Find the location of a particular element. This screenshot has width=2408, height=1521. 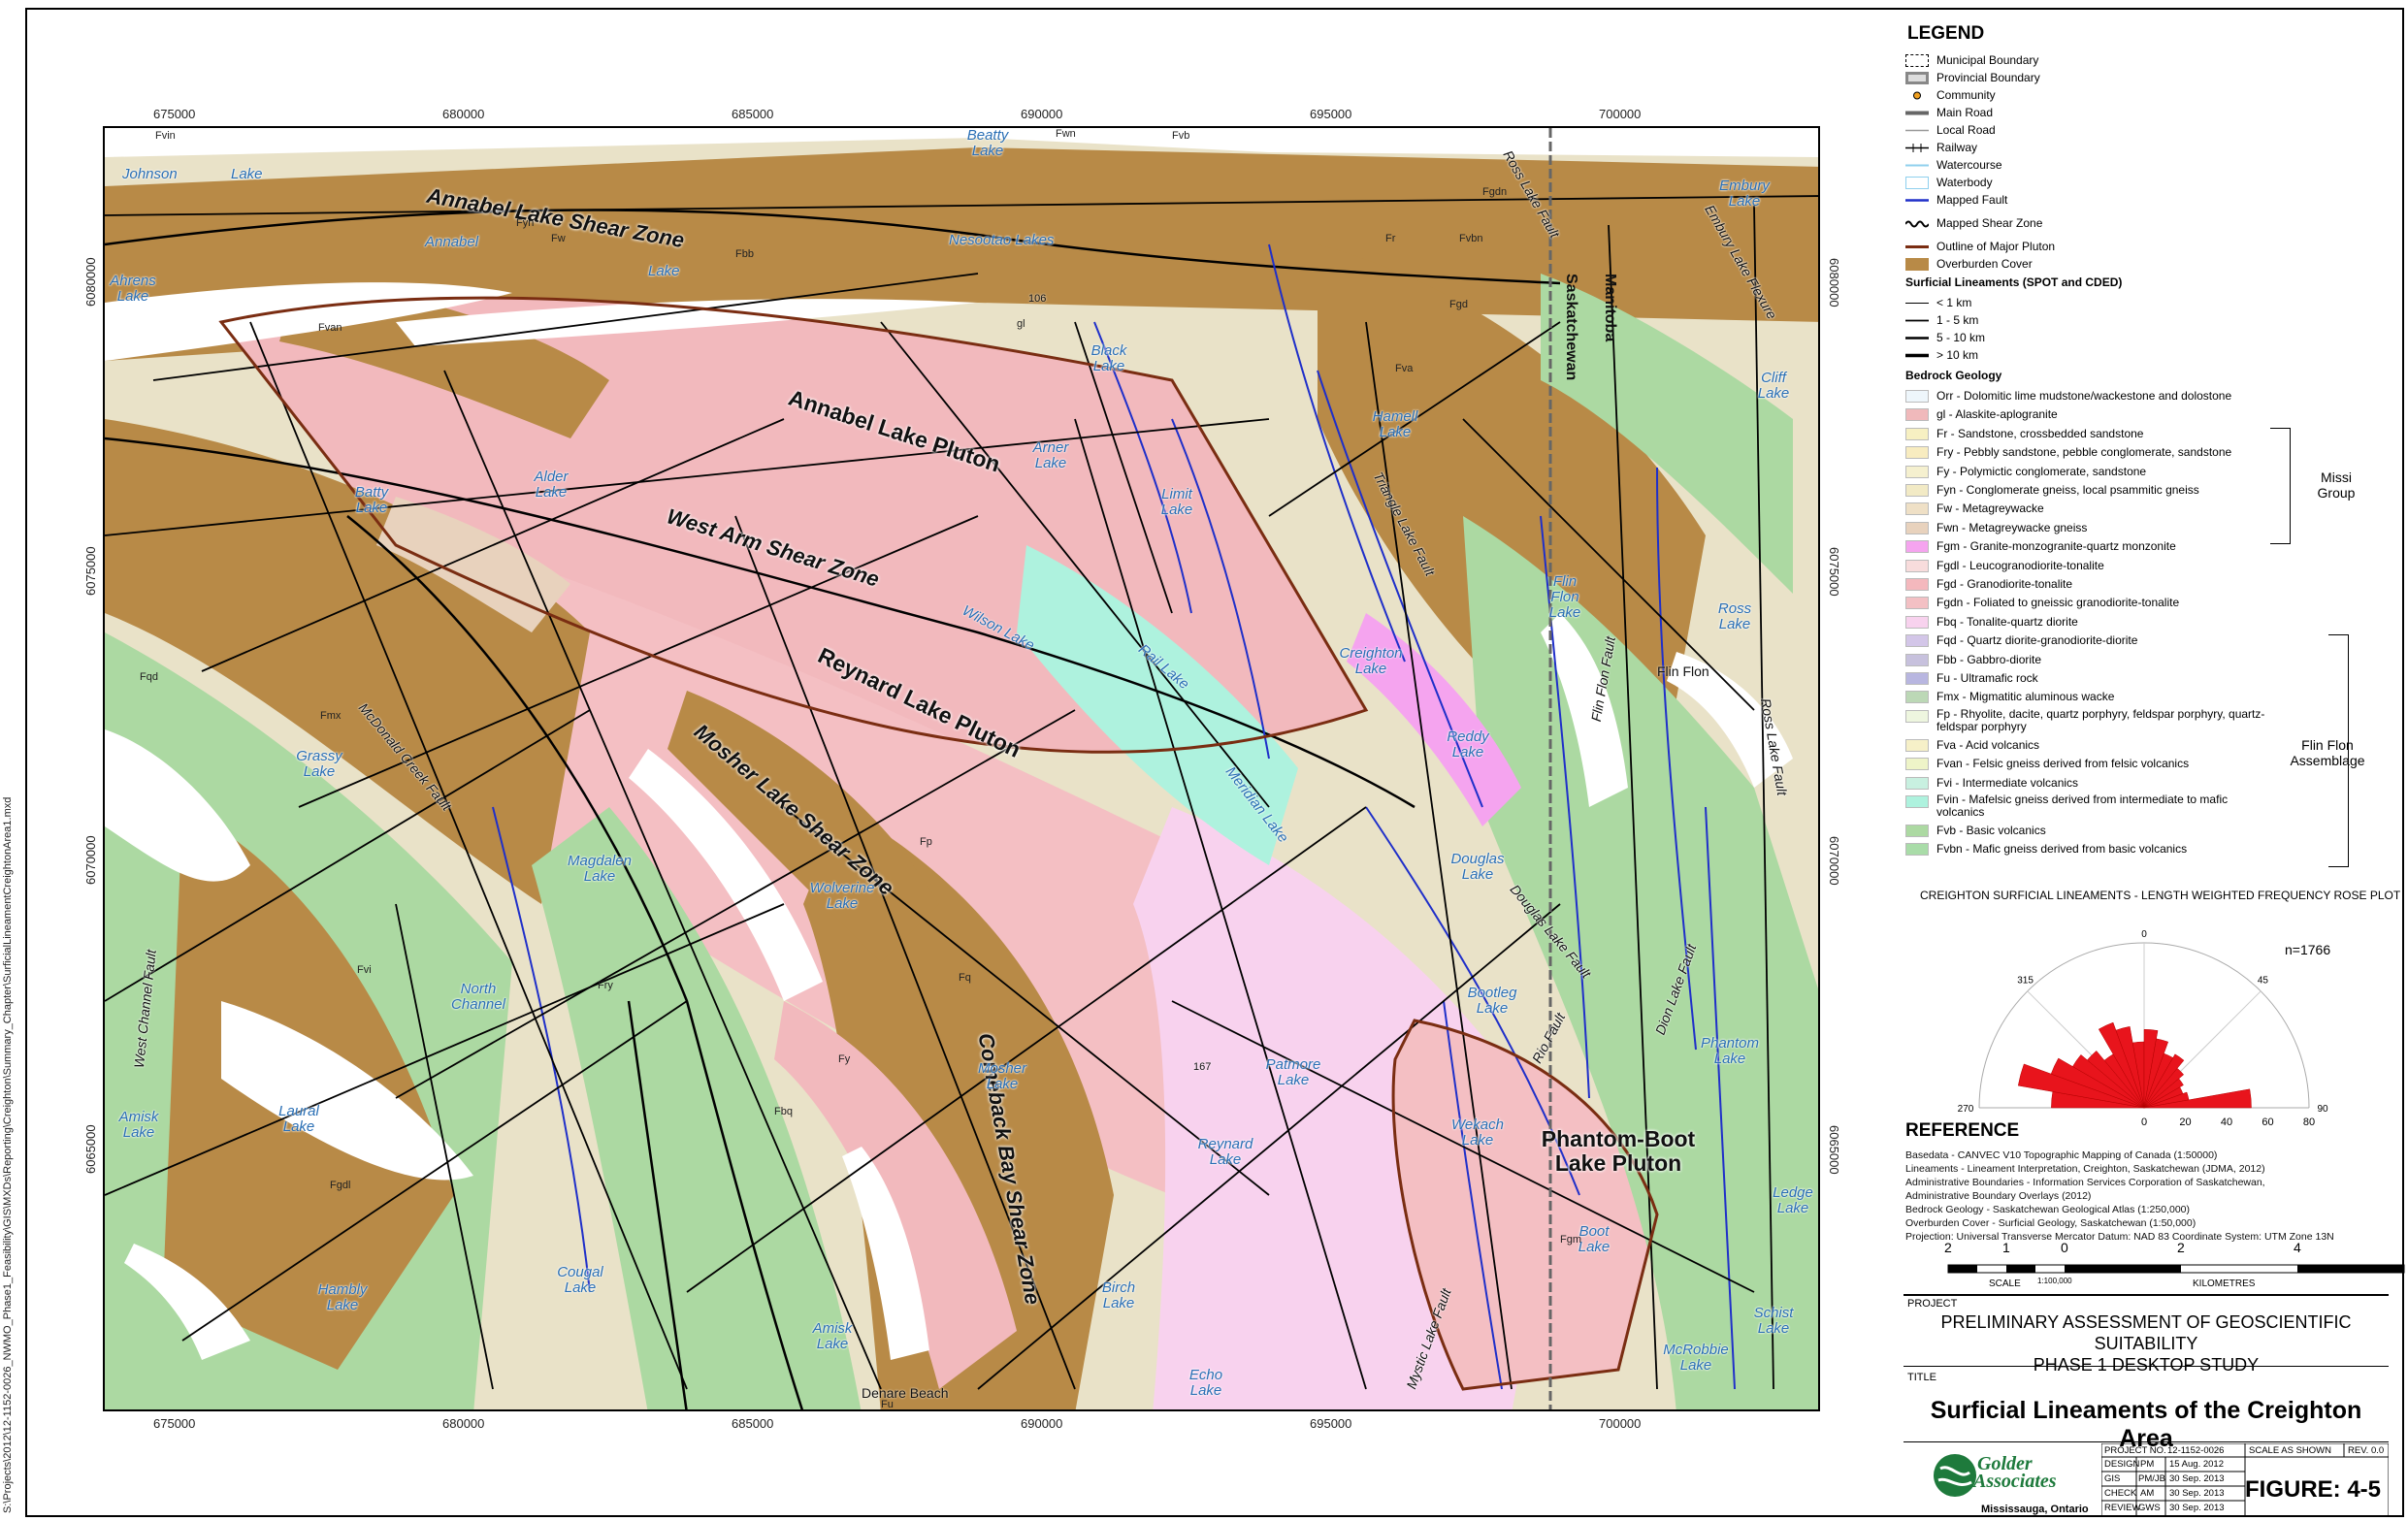

lineament-symbol is located at coordinates (1917, 303).